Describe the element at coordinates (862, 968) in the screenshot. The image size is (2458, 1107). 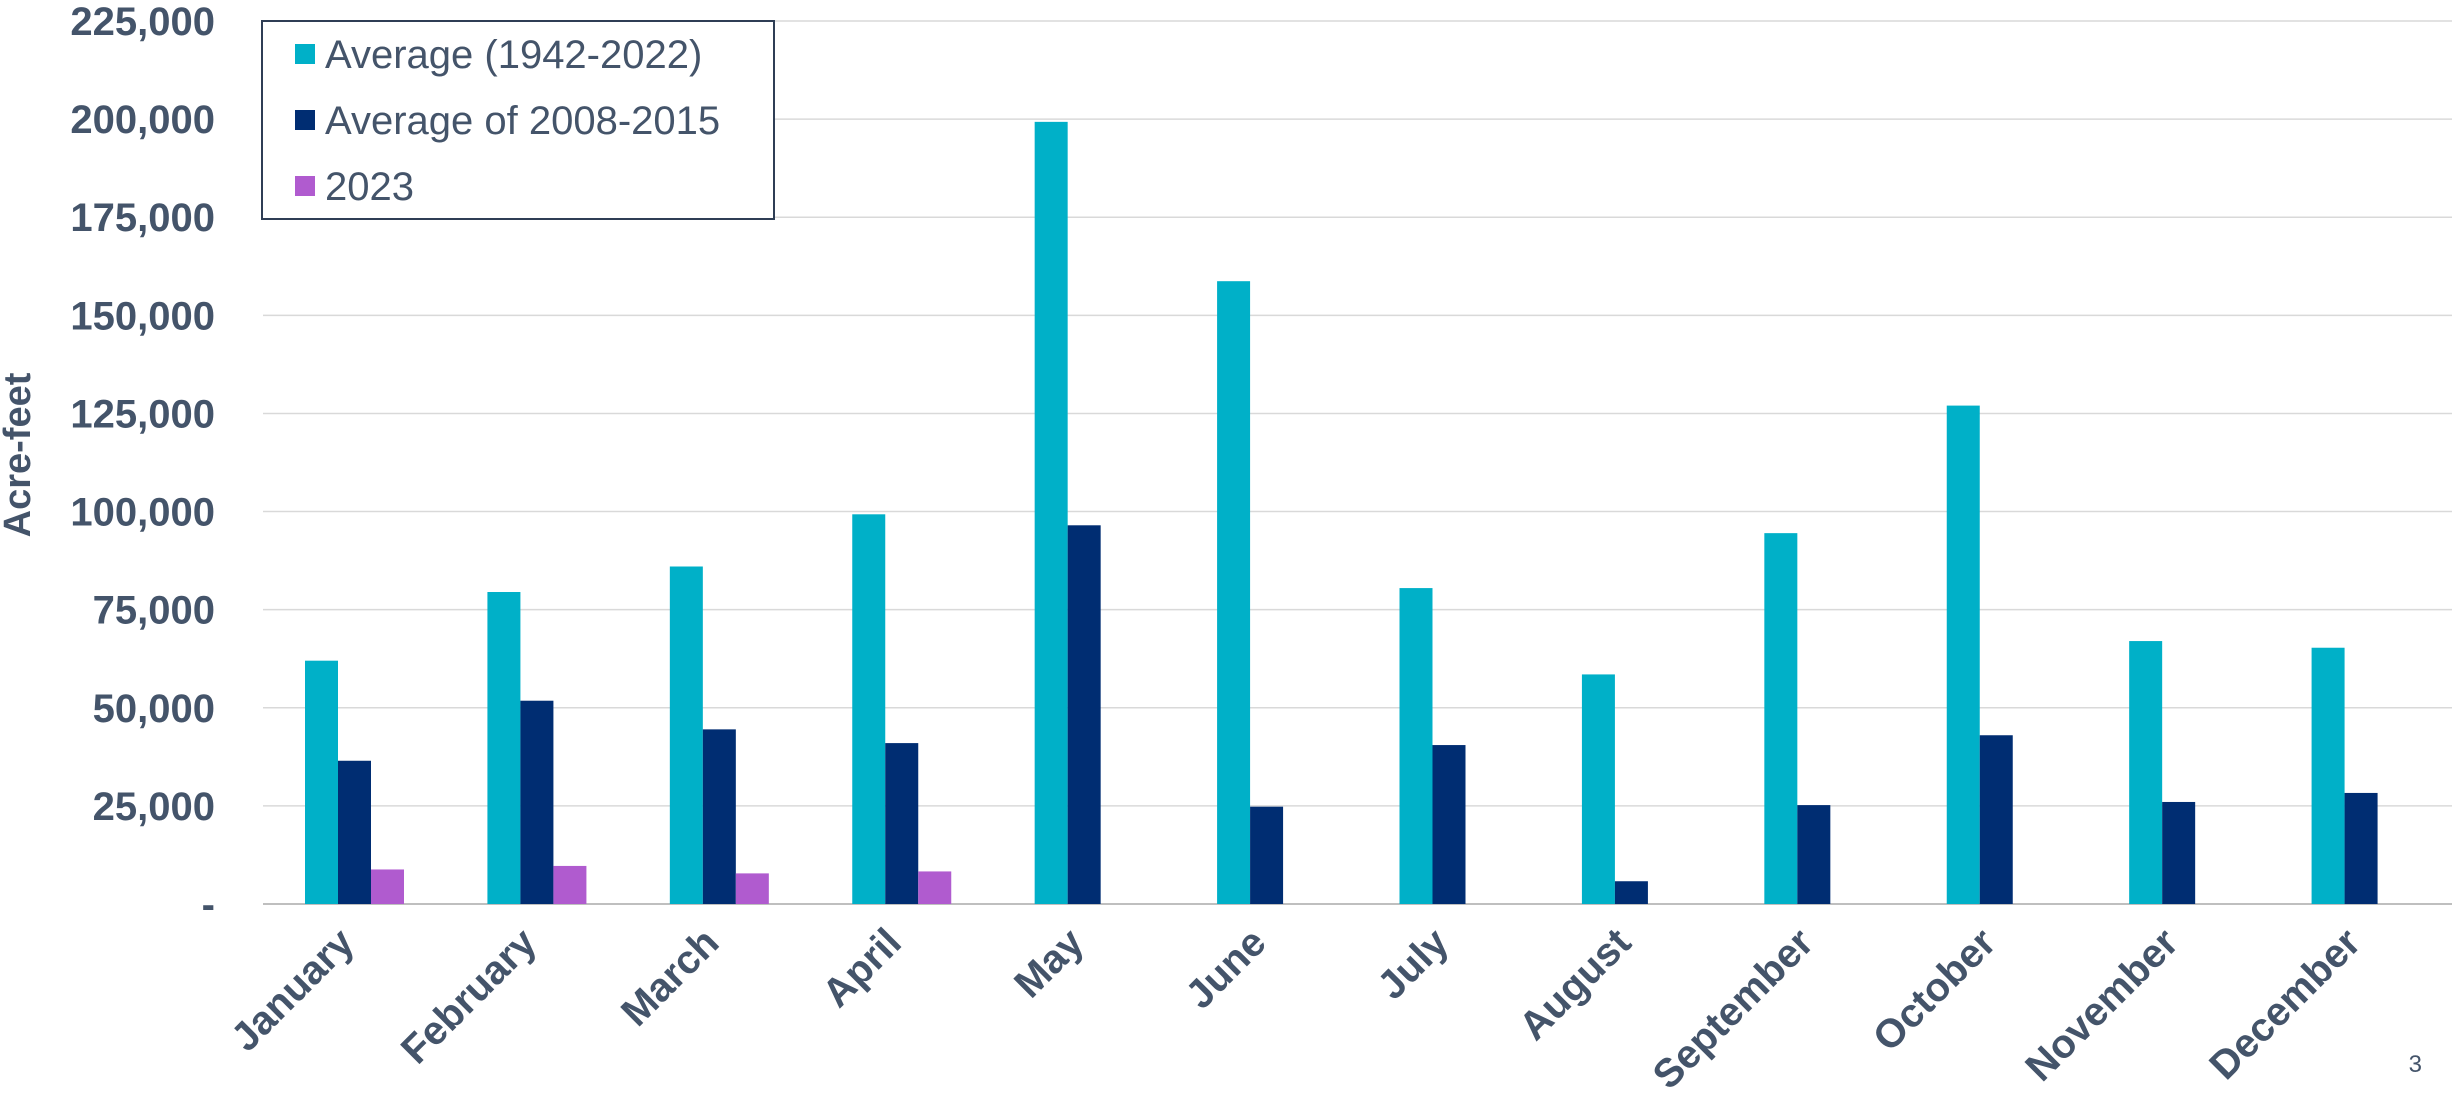
I see `x-tick-label: April` at that location.